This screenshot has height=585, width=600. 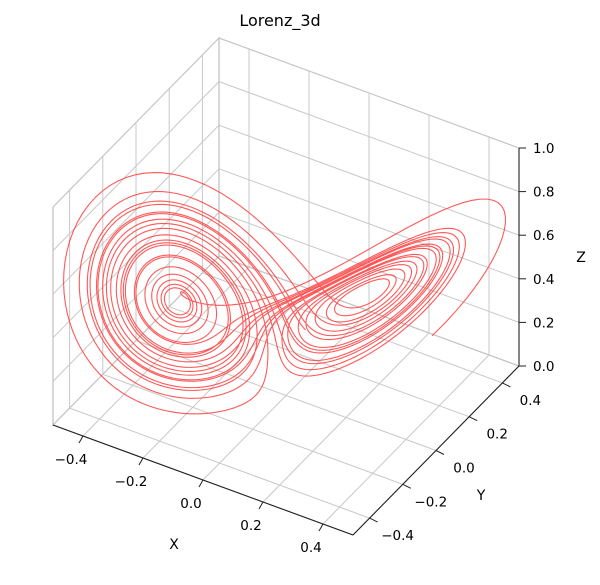 I want to click on z-axis-label: Z, so click(x=581, y=258).